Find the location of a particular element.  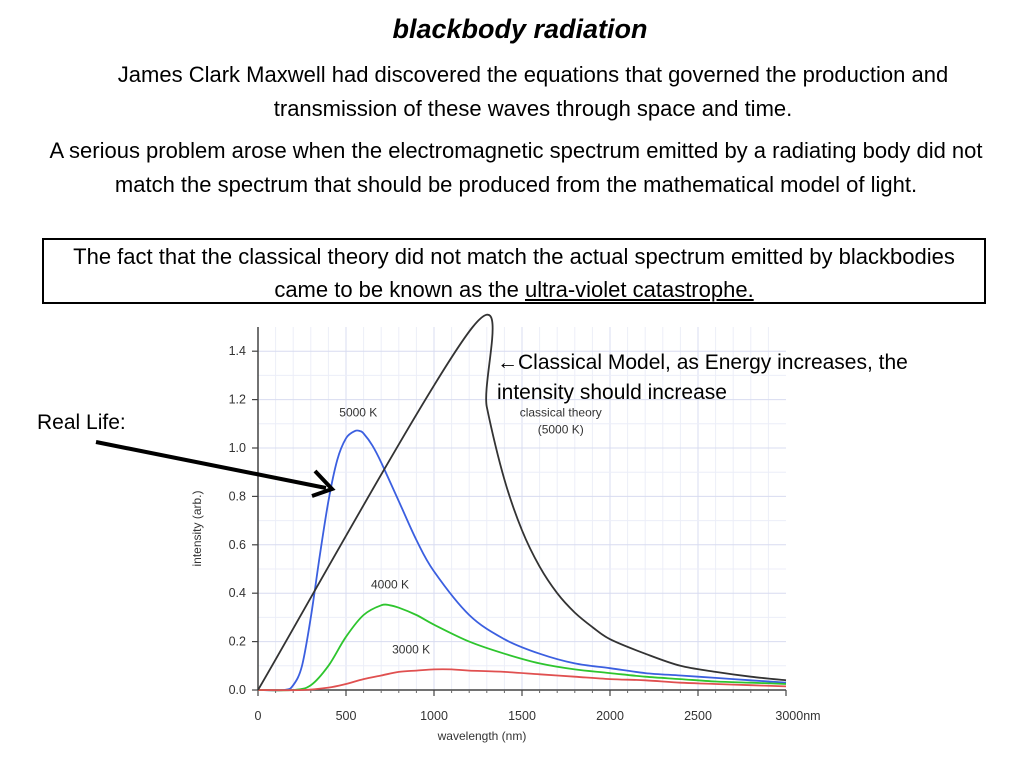

y-tick-label: 0.0 is located at coordinates (237, 690).